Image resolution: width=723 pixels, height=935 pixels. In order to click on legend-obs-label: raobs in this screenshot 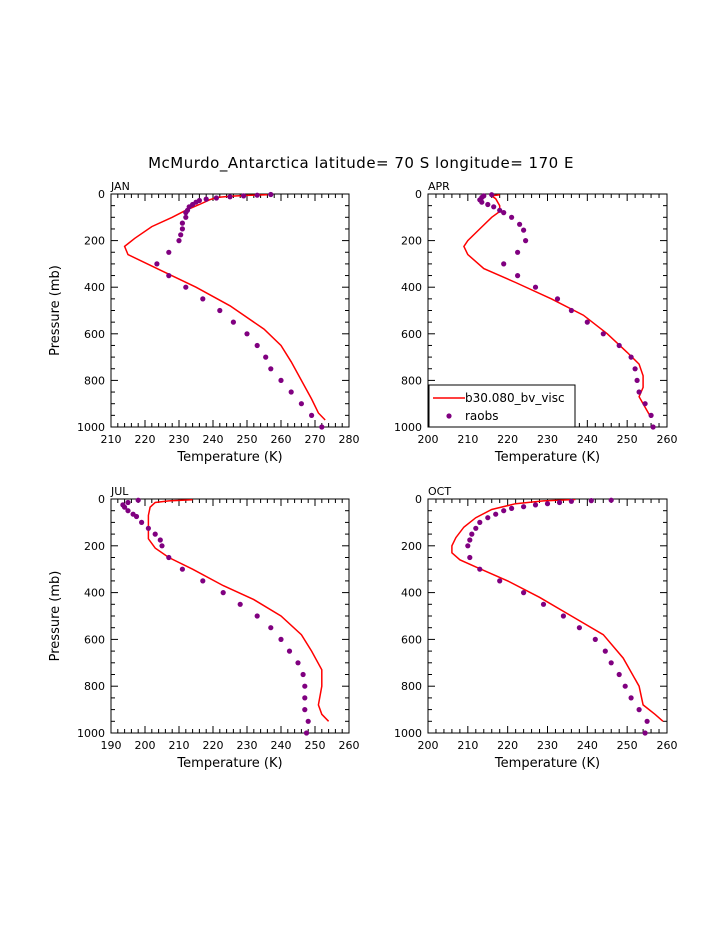, I will do `click(482, 416)`.